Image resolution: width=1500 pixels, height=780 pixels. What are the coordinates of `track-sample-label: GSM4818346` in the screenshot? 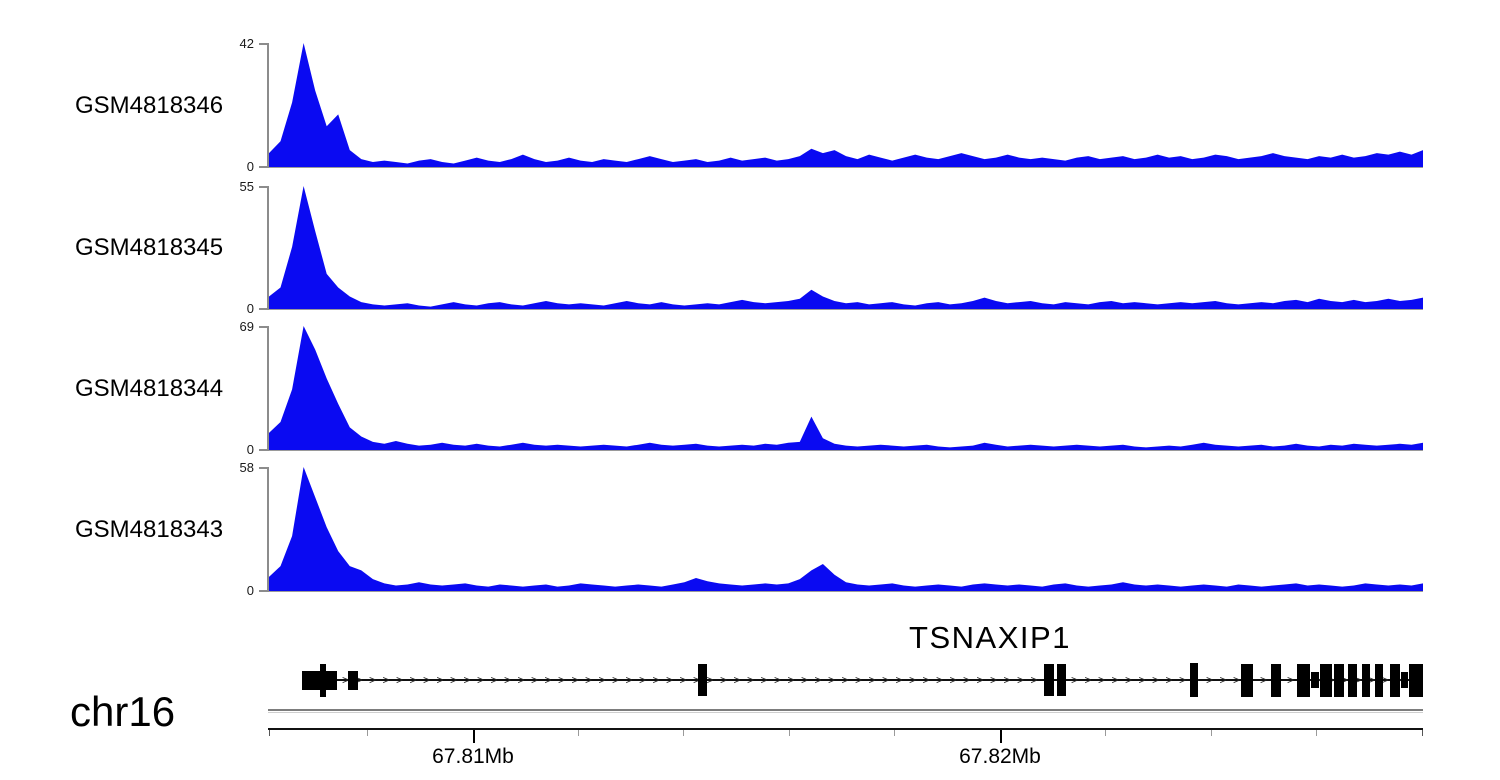 It's located at (149, 105).